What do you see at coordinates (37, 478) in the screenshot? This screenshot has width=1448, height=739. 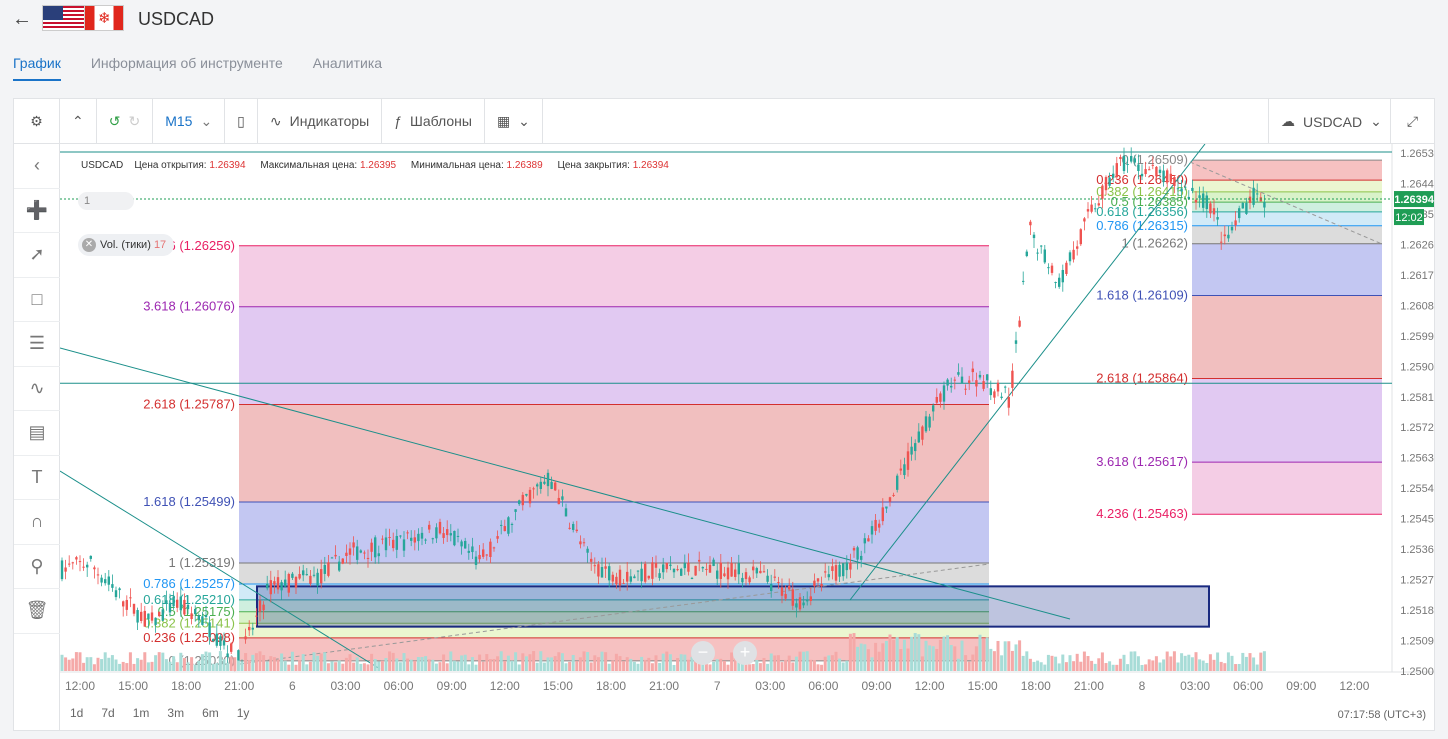 I see `text-tool-icon: T` at bounding box center [37, 478].